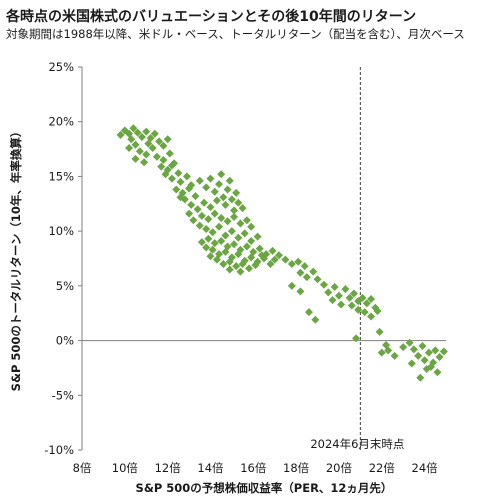  What do you see at coordinates (125, 468) in the screenshot?
I see `x-tick-label: 10倍` at bounding box center [125, 468].